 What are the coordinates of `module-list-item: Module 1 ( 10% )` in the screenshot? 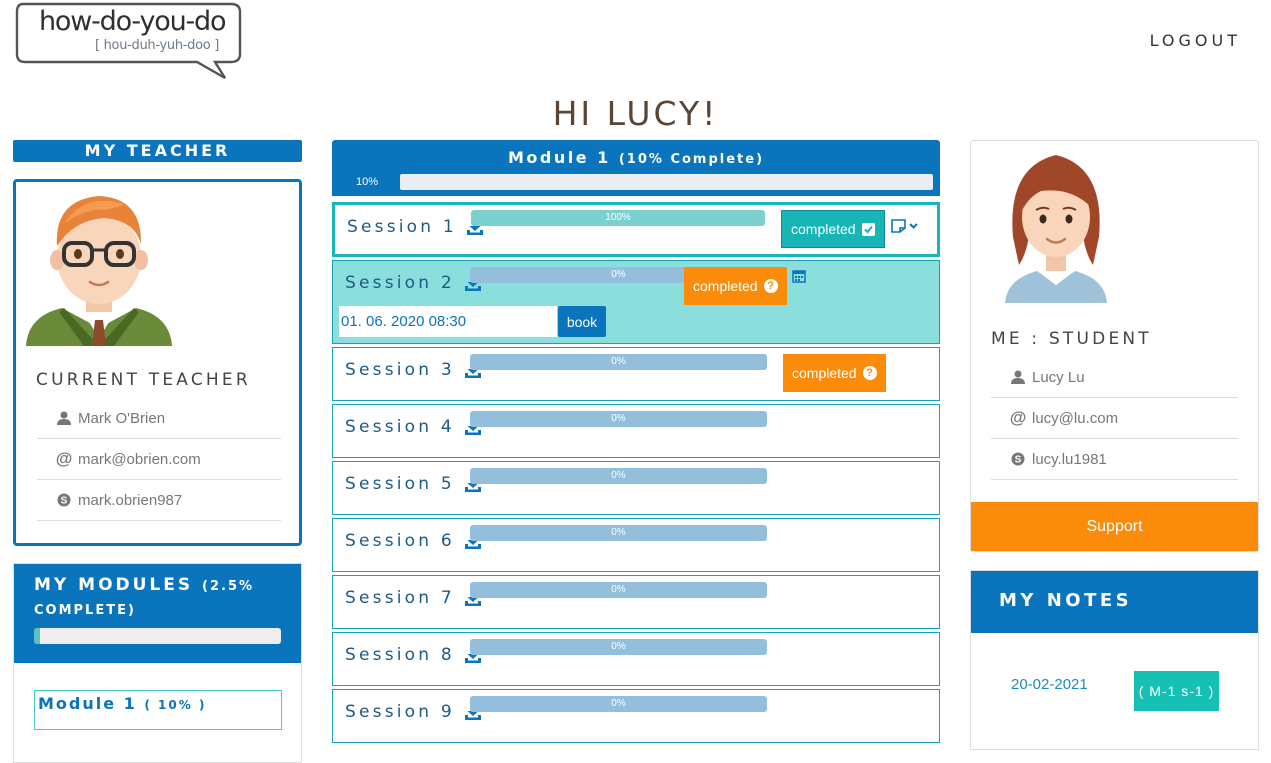 It's located at (158, 710).